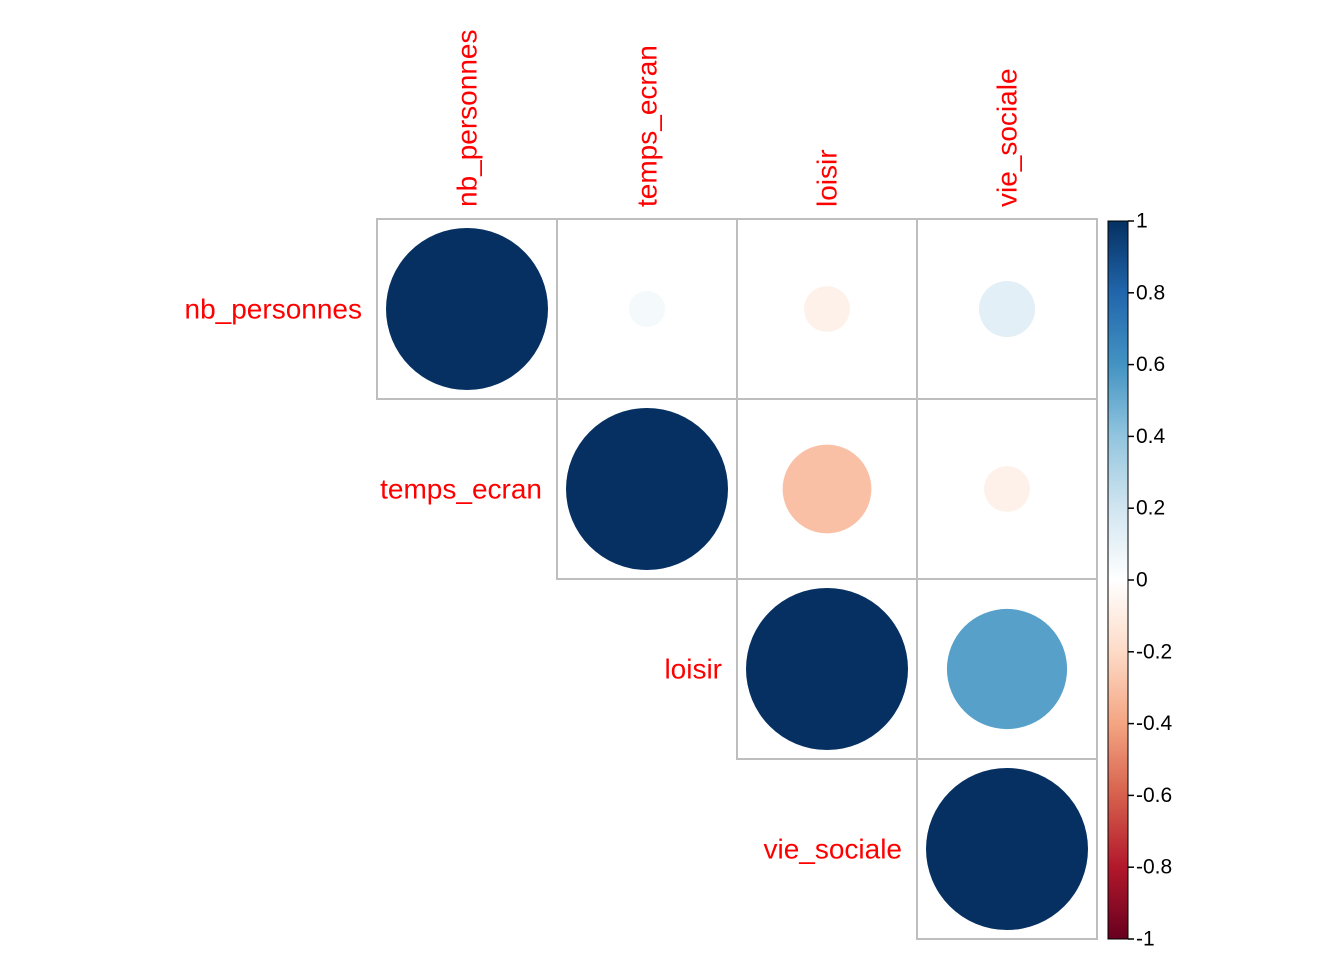  Describe the element at coordinates (1151, 436) in the screenshot. I see `colorbar-tick-label: 0.4` at that location.